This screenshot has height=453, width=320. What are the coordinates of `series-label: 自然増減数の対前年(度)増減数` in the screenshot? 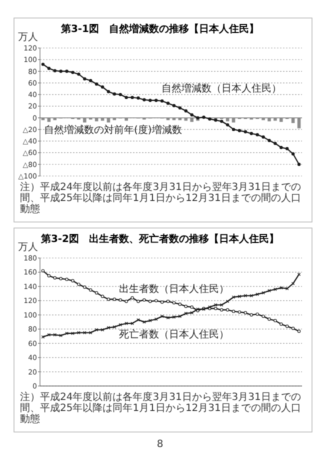 It's located at (113, 130).